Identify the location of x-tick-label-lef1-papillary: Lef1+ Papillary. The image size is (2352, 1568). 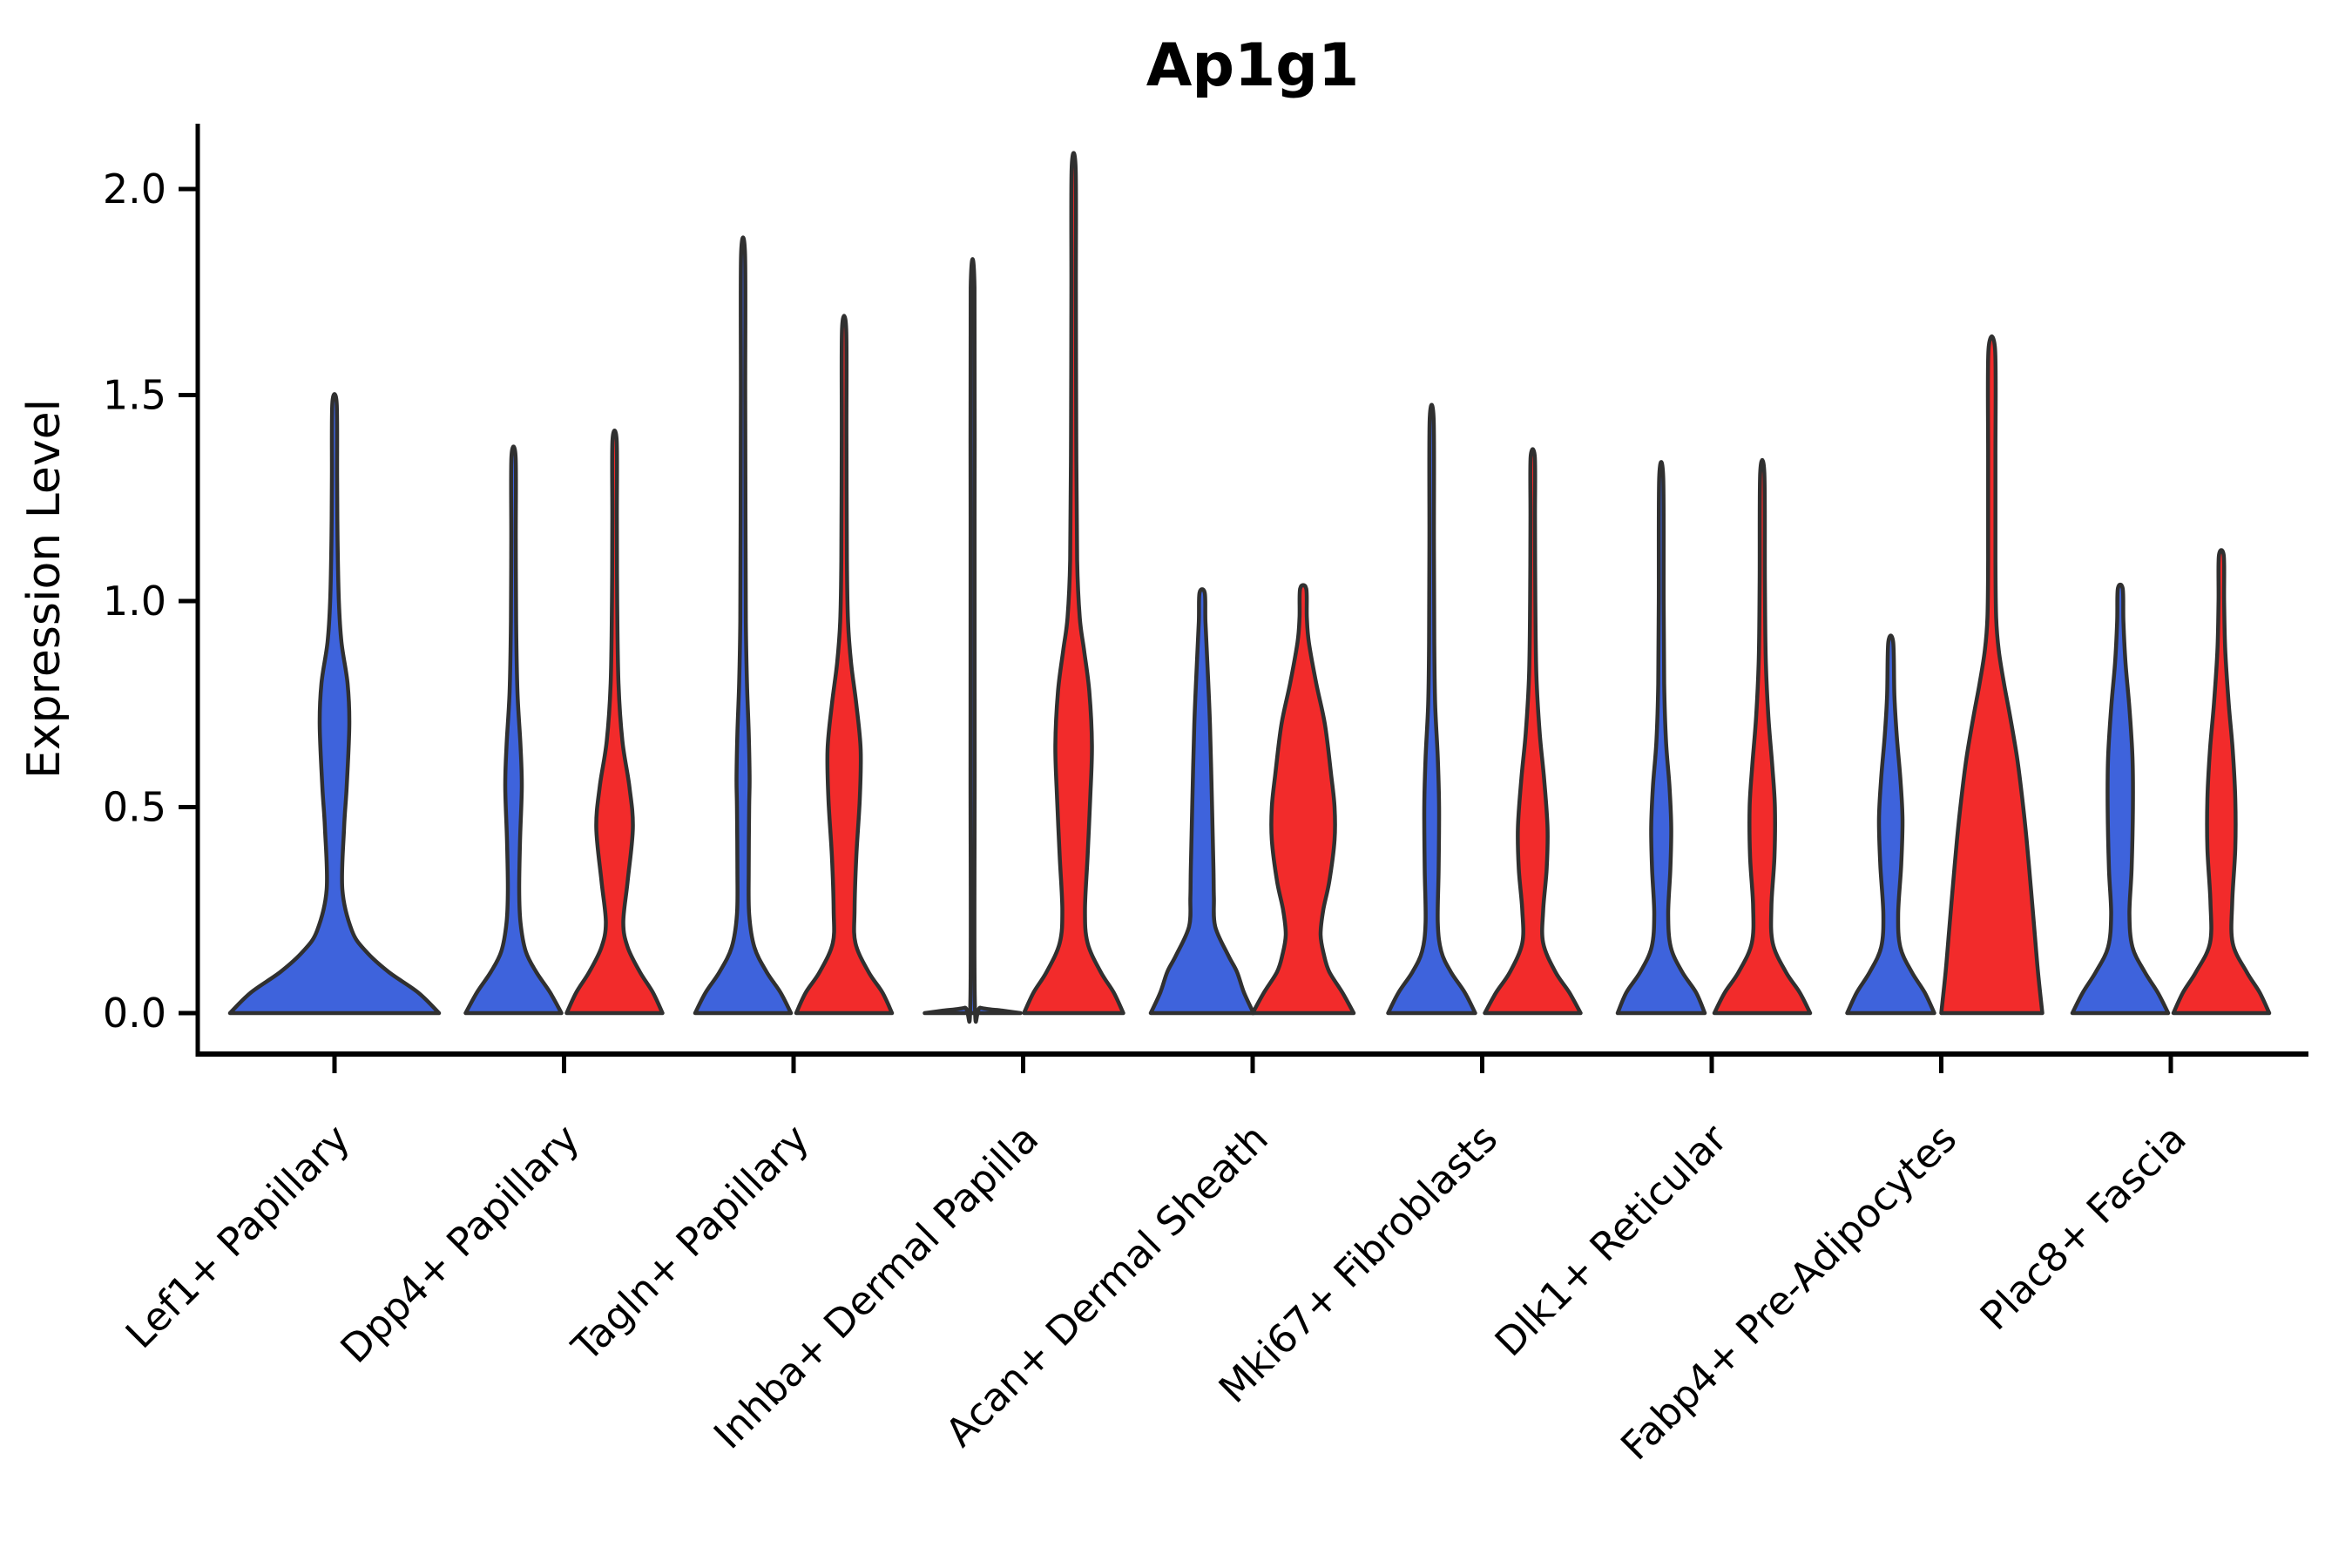
(238, 1236).